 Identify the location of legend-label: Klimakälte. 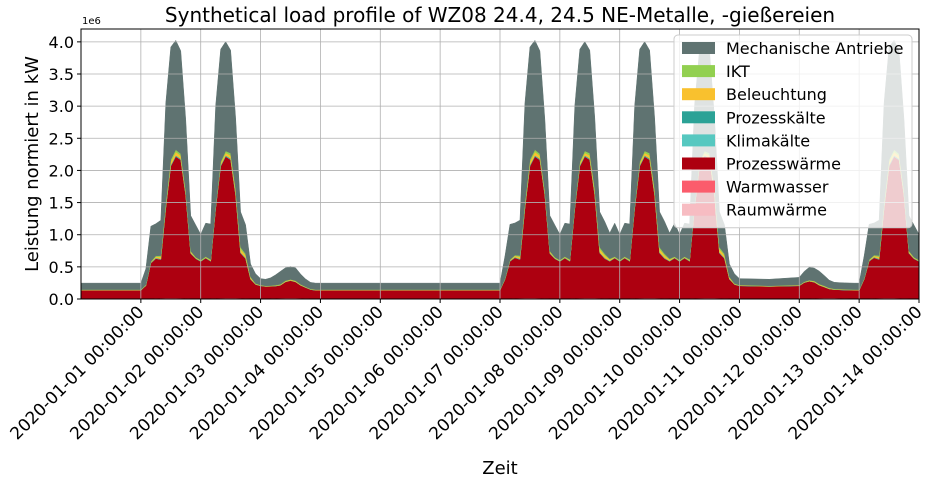
(768, 140).